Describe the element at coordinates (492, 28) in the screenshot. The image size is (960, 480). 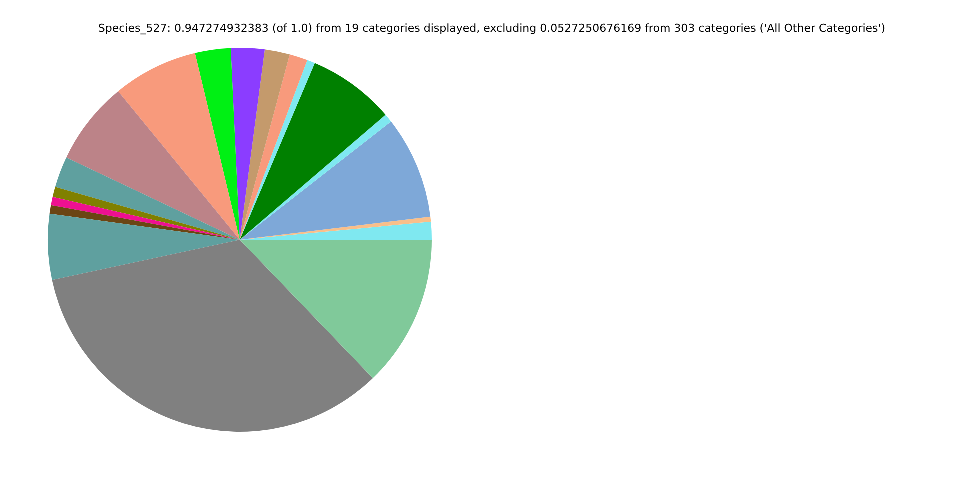
I see `text: Species_527: 0.947274932383 (of 1.0) from 19 categories displayed, excluding 0.0527250676169 from 303 categories ('All Other Categories')` at that location.